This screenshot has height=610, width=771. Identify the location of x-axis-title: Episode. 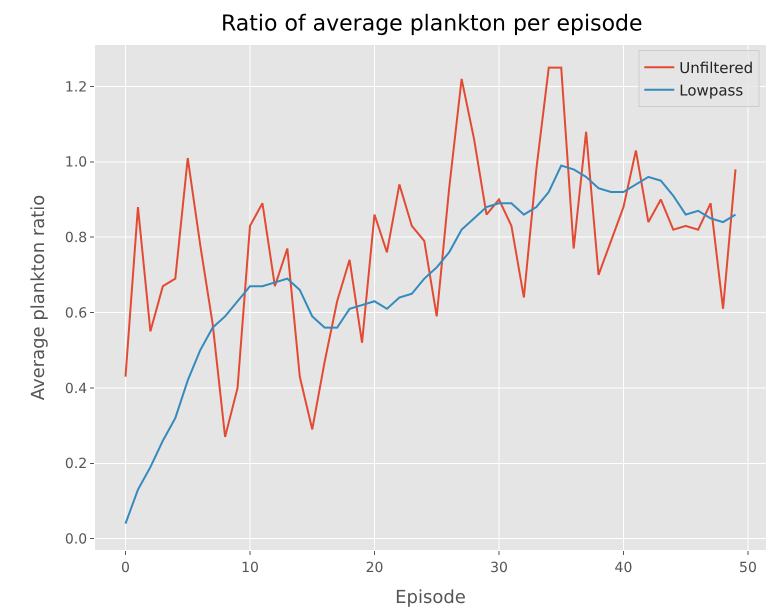
(430, 597).